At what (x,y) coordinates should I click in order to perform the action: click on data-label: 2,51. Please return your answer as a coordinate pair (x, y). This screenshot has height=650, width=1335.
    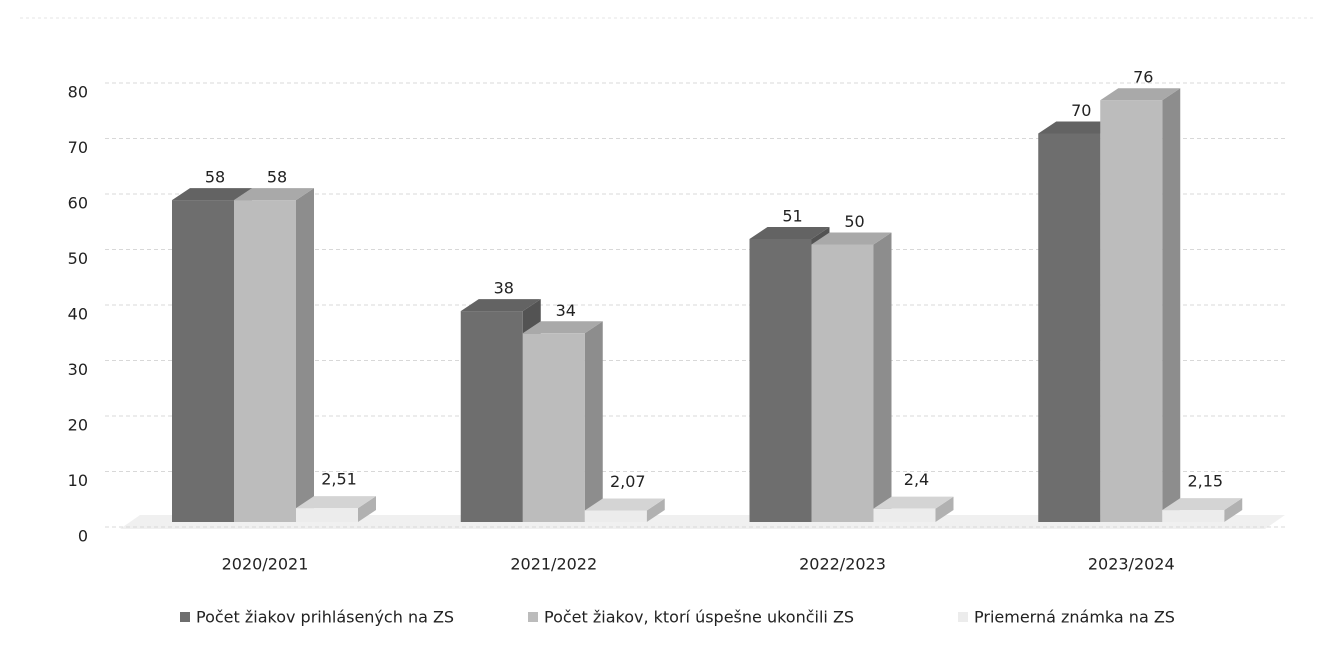
    Looking at the image, I should click on (339, 479).